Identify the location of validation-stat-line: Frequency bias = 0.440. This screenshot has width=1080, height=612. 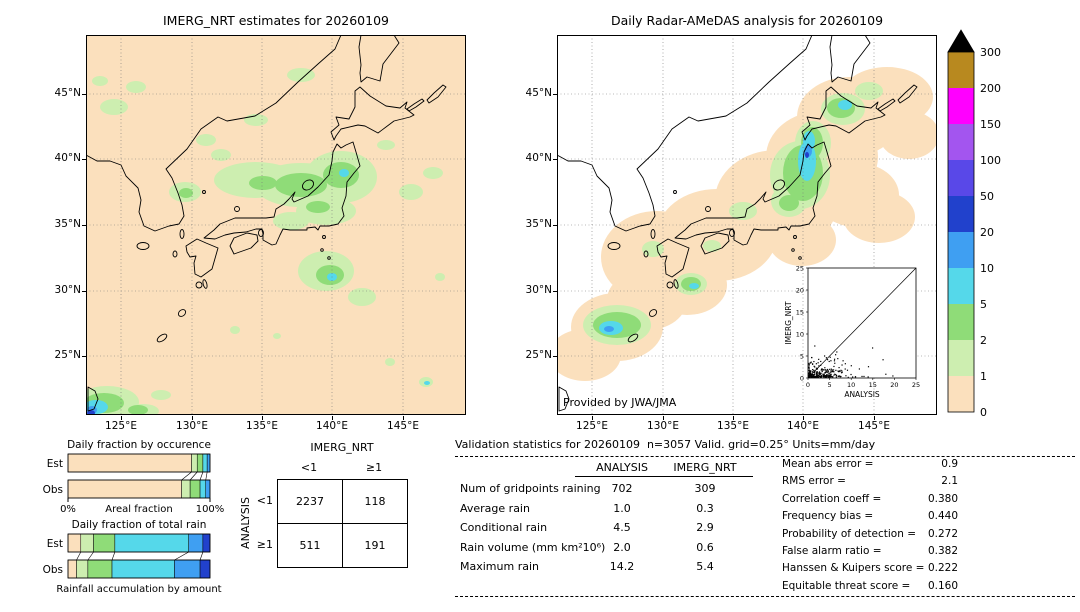
(870, 518).